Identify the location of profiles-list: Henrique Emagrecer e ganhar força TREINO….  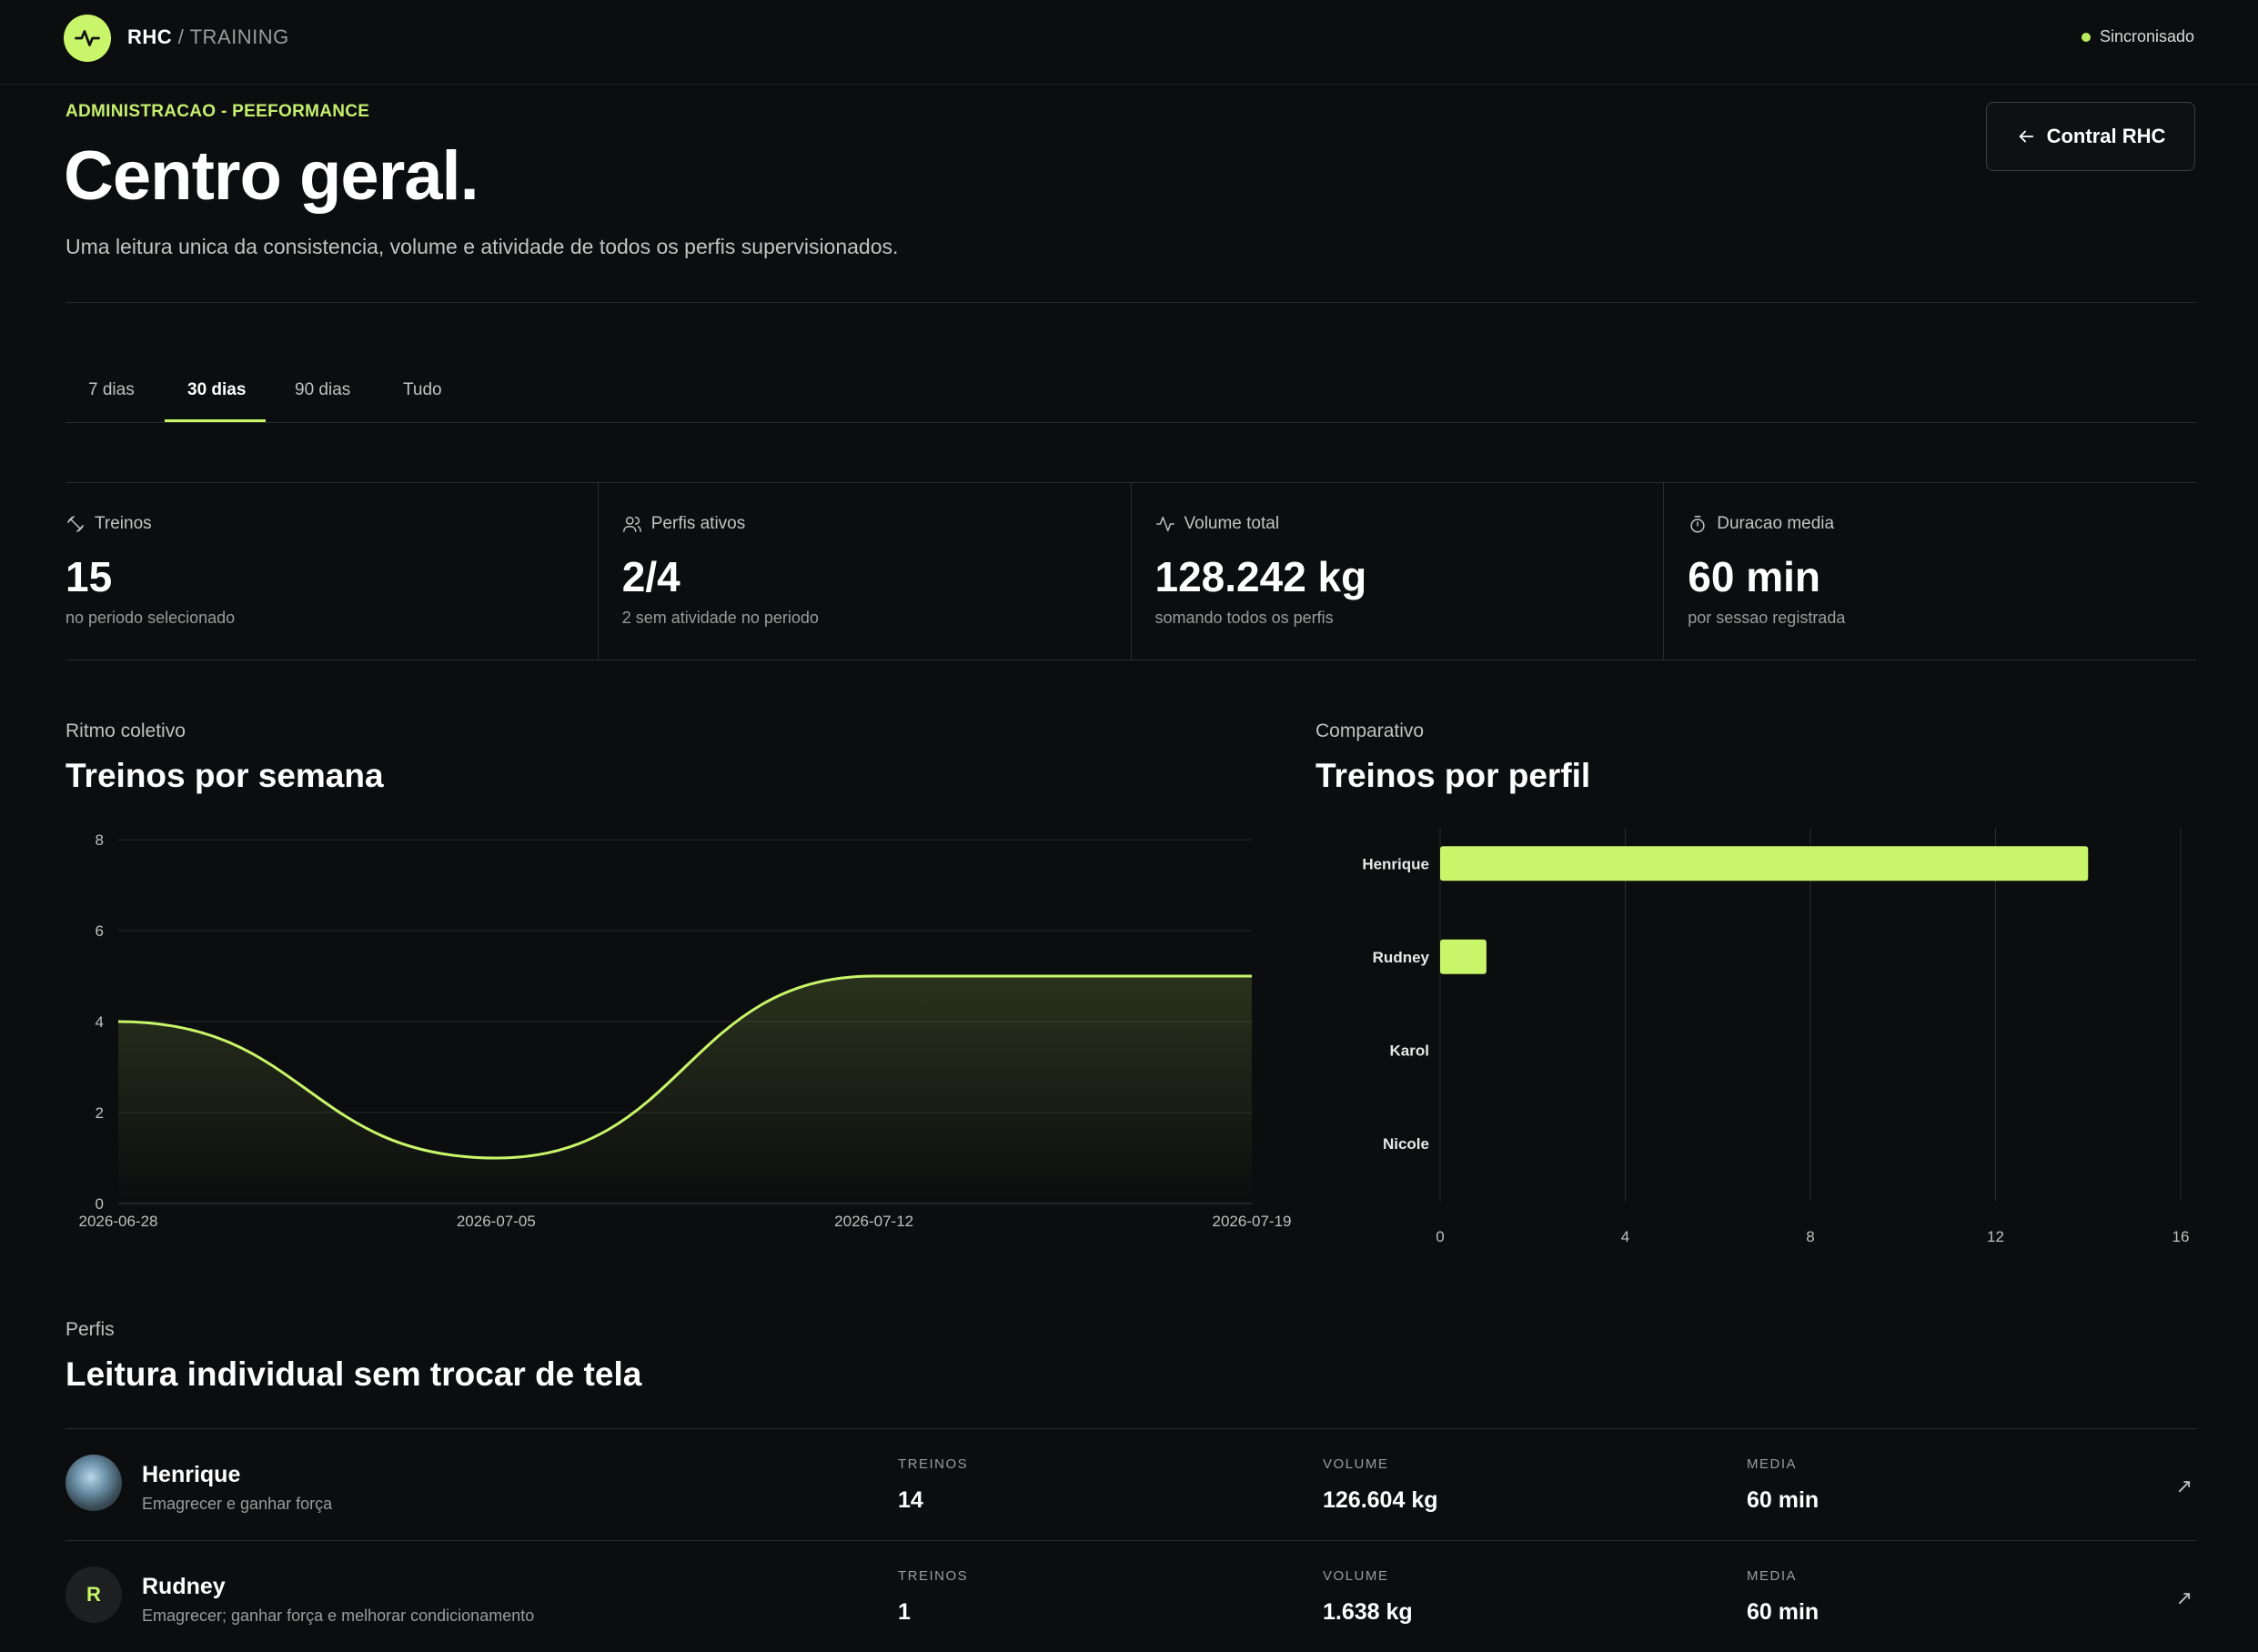
(1131, 1540).